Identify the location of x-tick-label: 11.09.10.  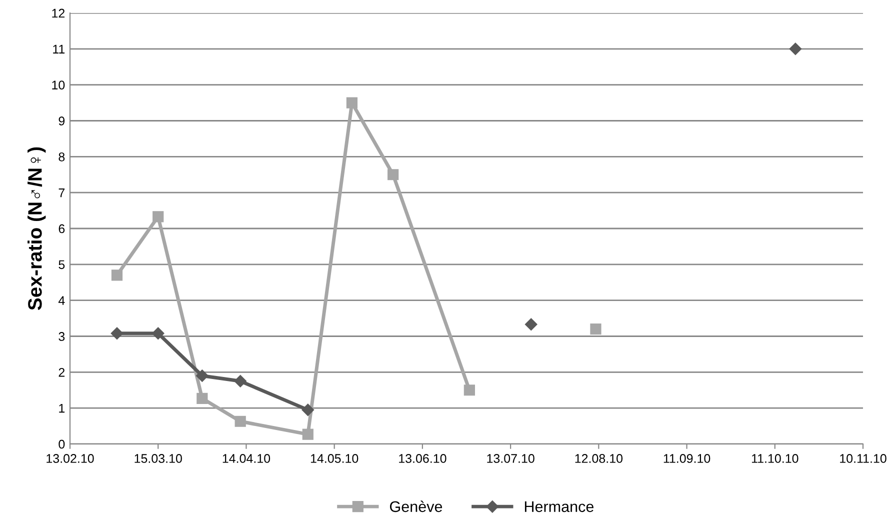
(687, 458).